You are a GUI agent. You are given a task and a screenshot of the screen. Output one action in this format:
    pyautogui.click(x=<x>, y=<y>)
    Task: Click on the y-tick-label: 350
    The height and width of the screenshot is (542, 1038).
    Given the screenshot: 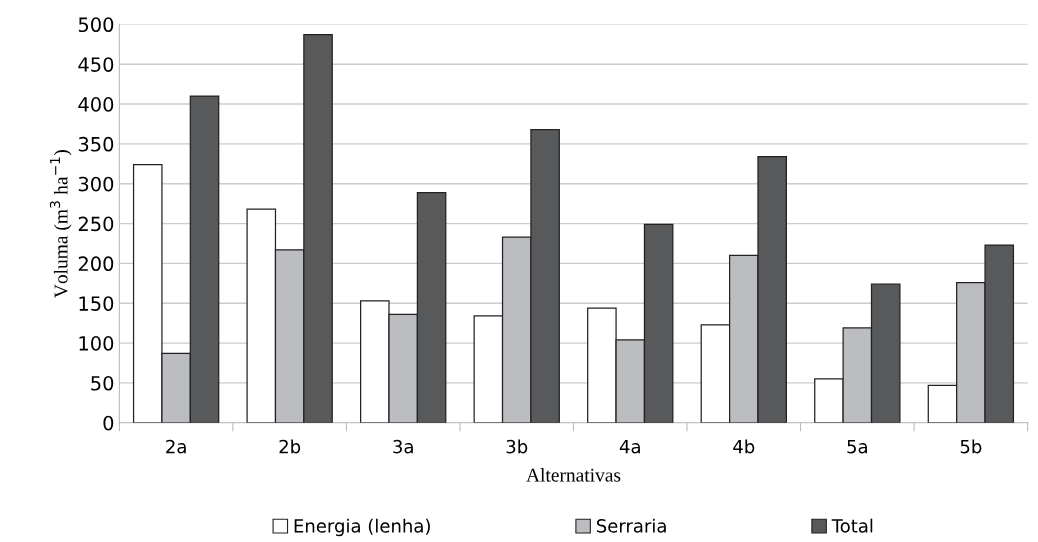 What is the action you would take?
    pyautogui.click(x=96, y=144)
    